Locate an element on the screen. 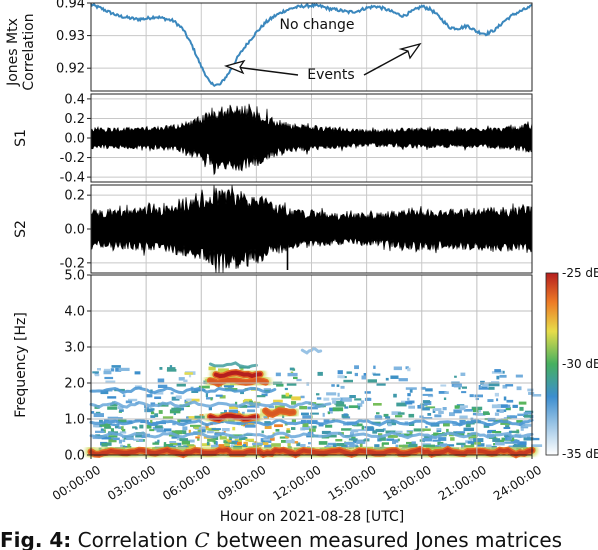  s1-y-axis-label: S1 is located at coordinates (21, 138).